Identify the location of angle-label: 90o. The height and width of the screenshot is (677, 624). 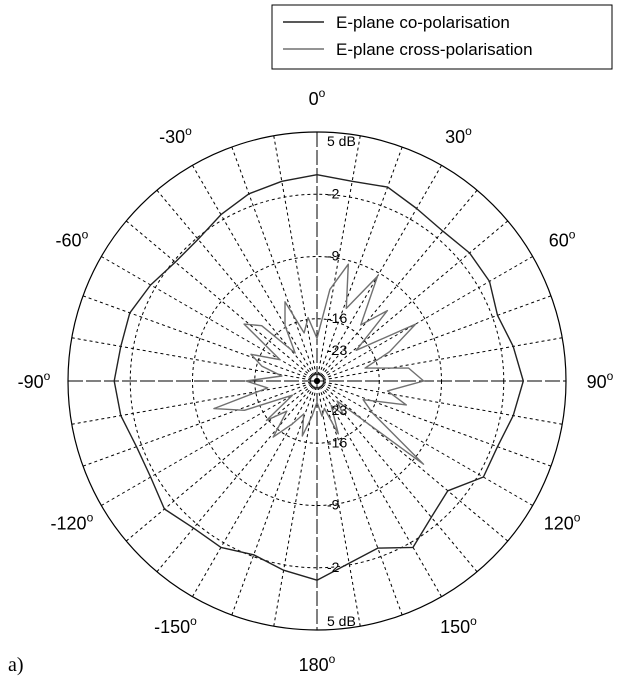
(600, 380).